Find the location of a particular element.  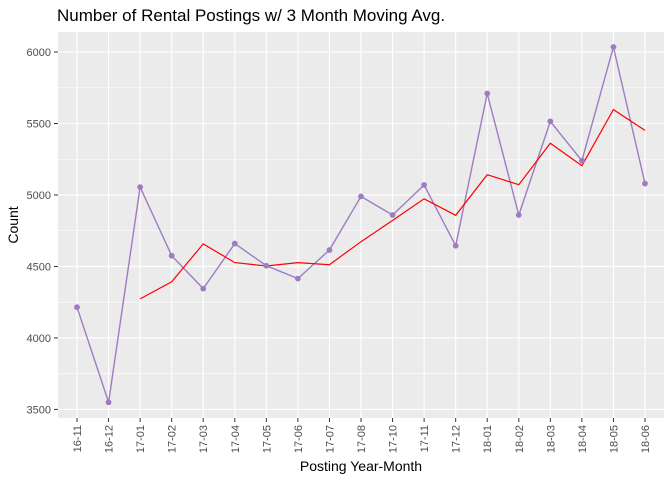

x-tick-label: 16-12 is located at coordinates (110, 439).